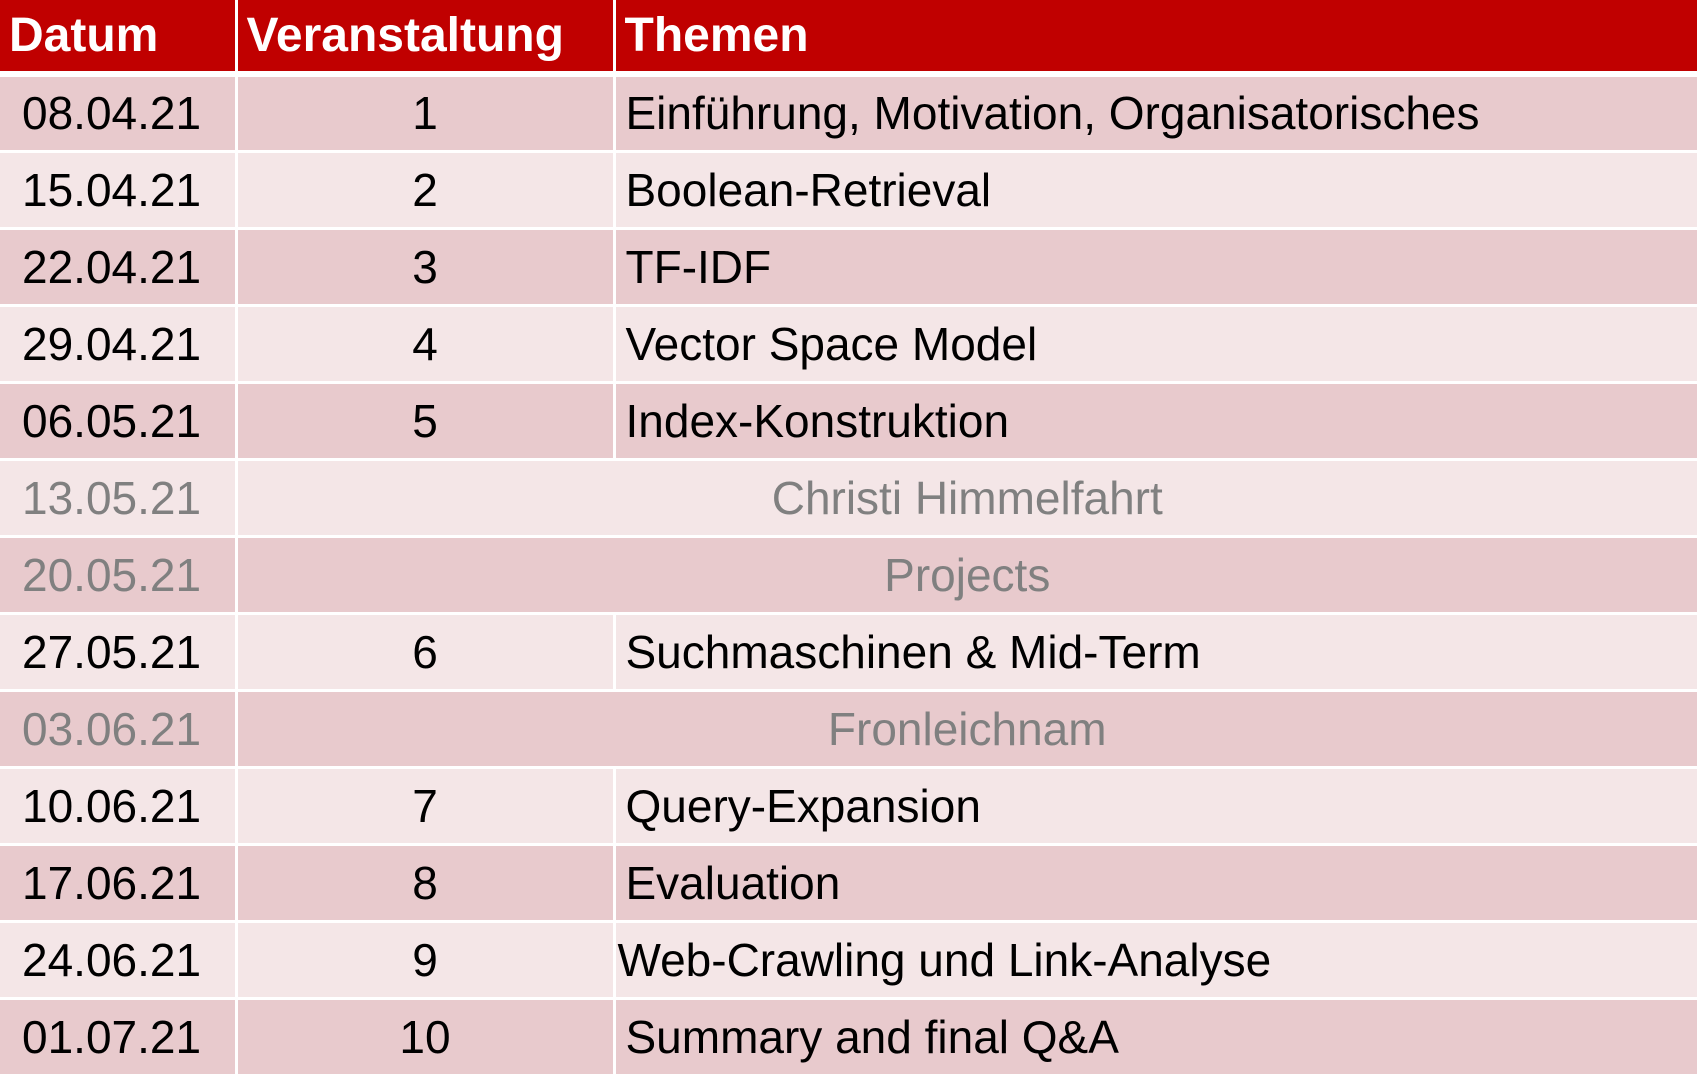 This screenshot has height=1077, width=1697. What do you see at coordinates (119, 729) in the screenshot?
I see `date-cell: 03.06.21` at bounding box center [119, 729].